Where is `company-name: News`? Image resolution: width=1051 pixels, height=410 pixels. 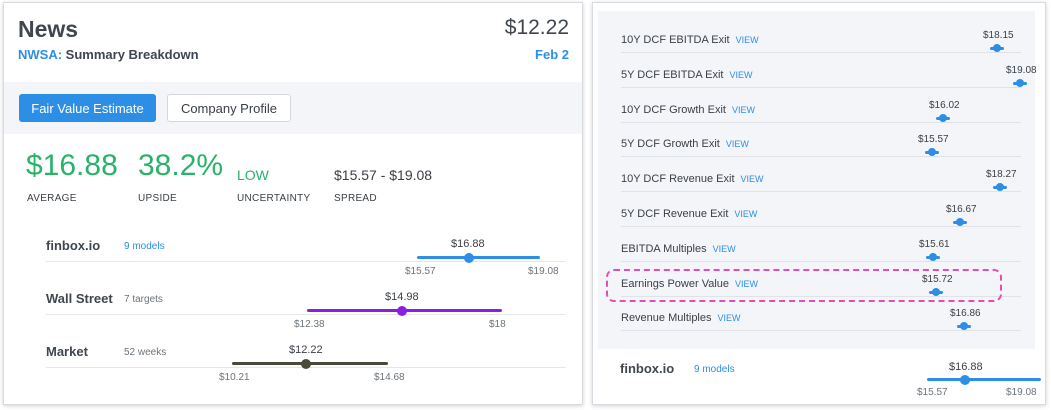 company-name: News is located at coordinates (48, 29).